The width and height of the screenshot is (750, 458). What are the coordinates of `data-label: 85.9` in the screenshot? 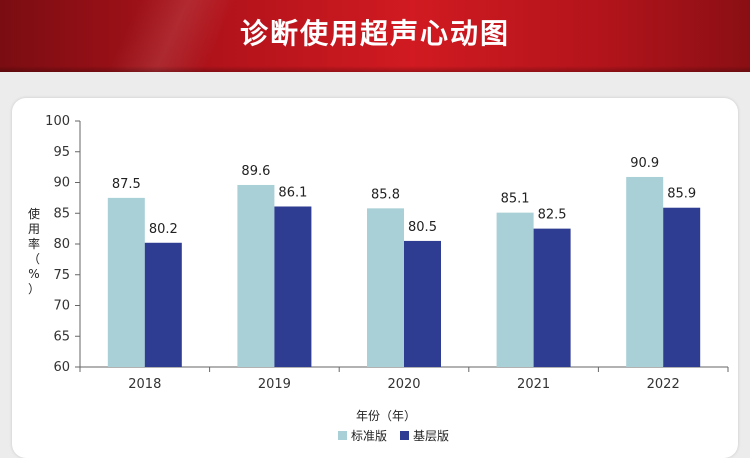 It's located at (681, 194).